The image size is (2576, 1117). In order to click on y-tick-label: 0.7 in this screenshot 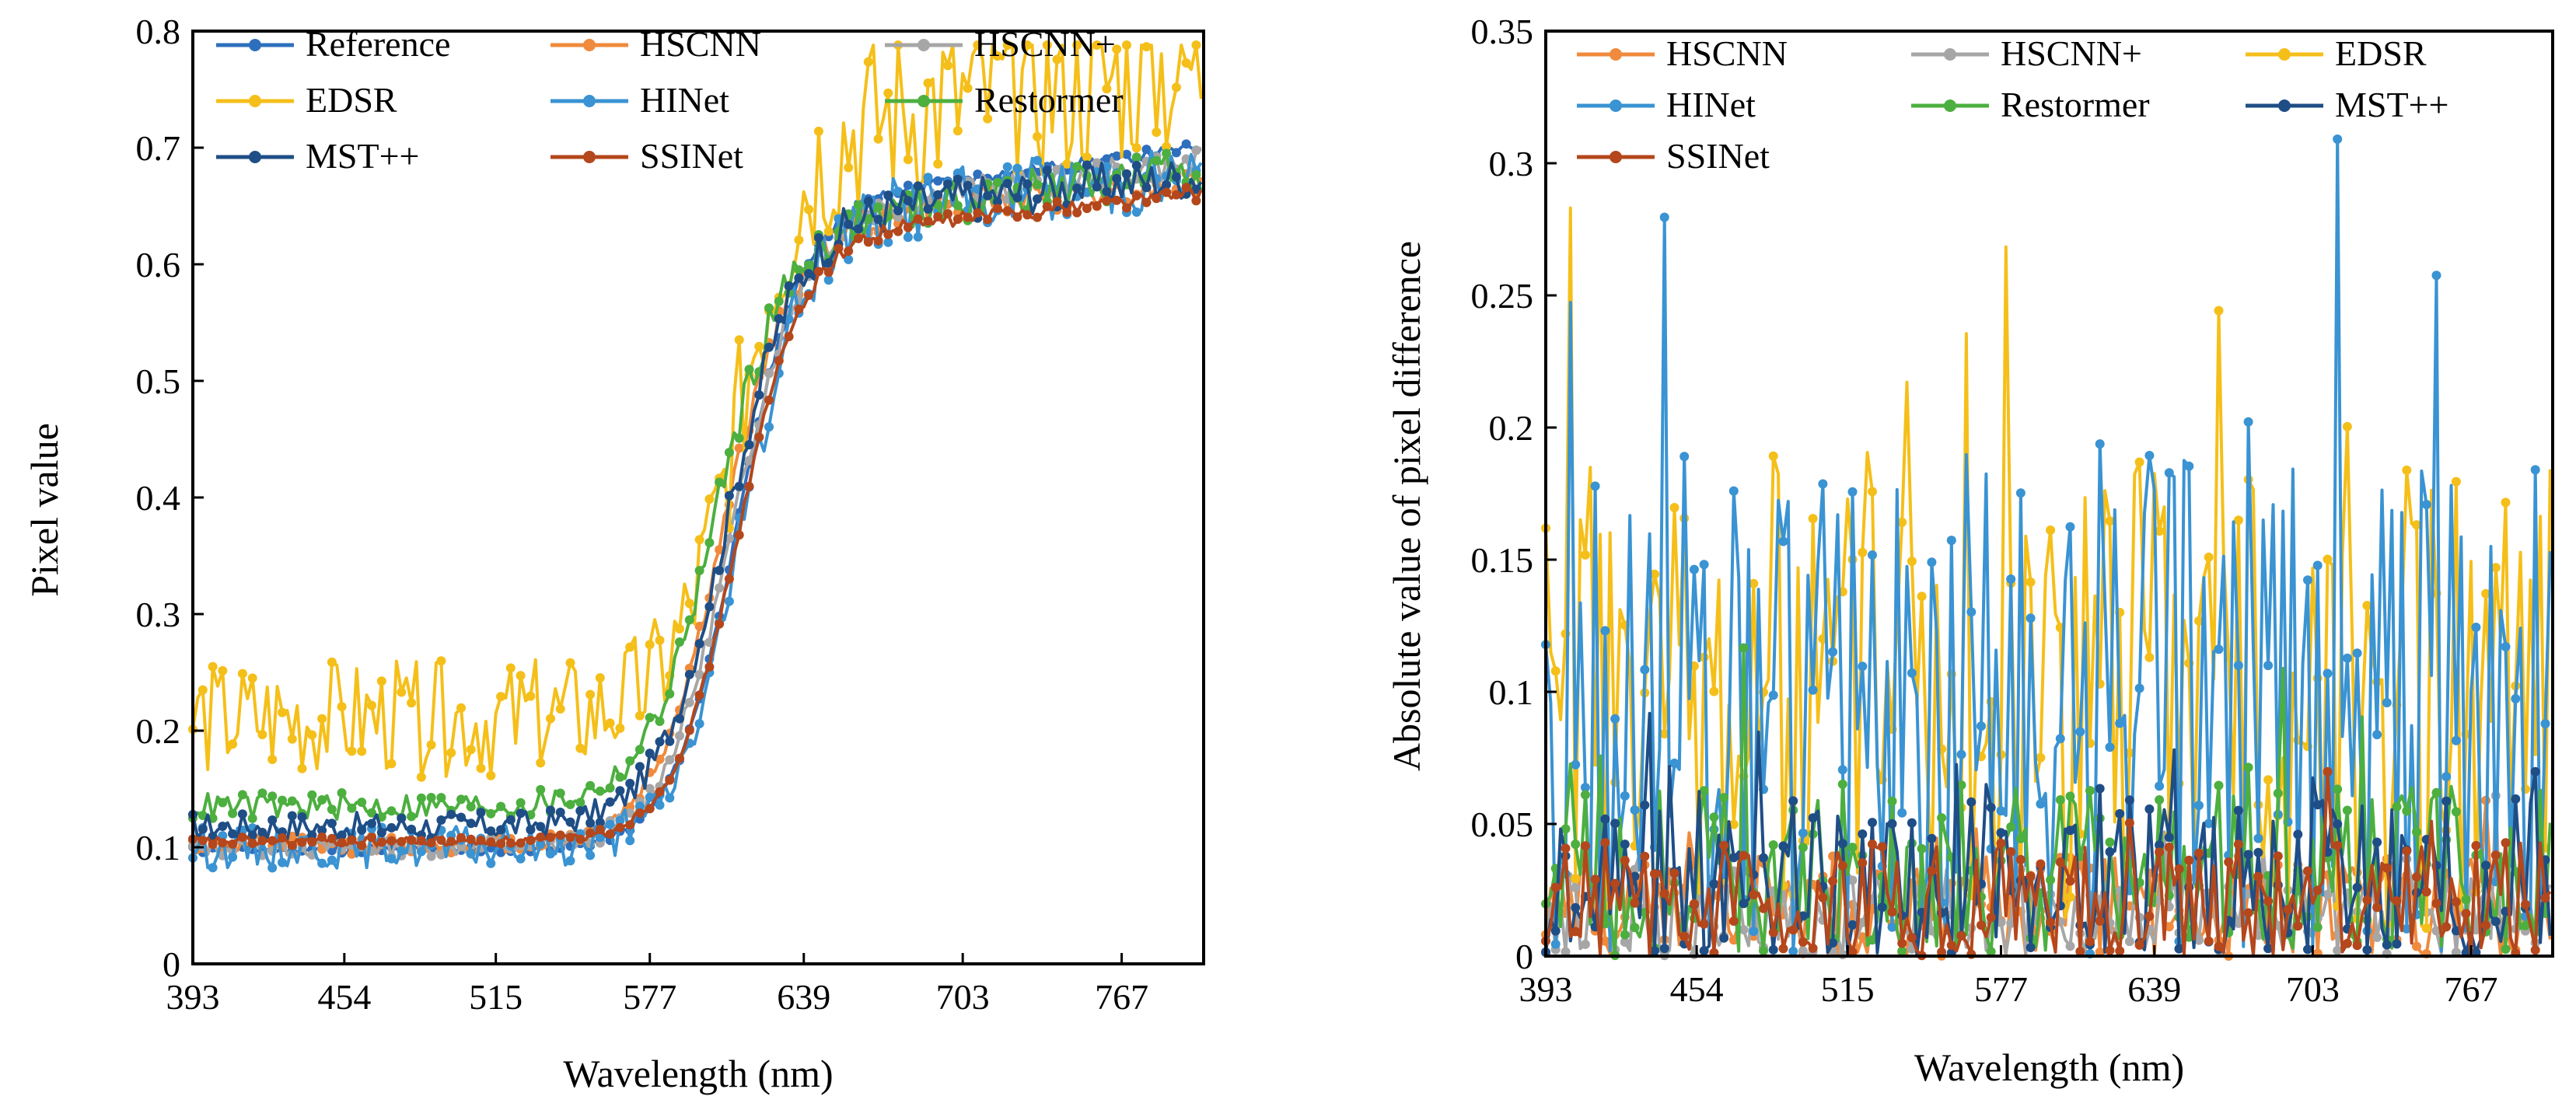, I will do `click(158, 148)`.